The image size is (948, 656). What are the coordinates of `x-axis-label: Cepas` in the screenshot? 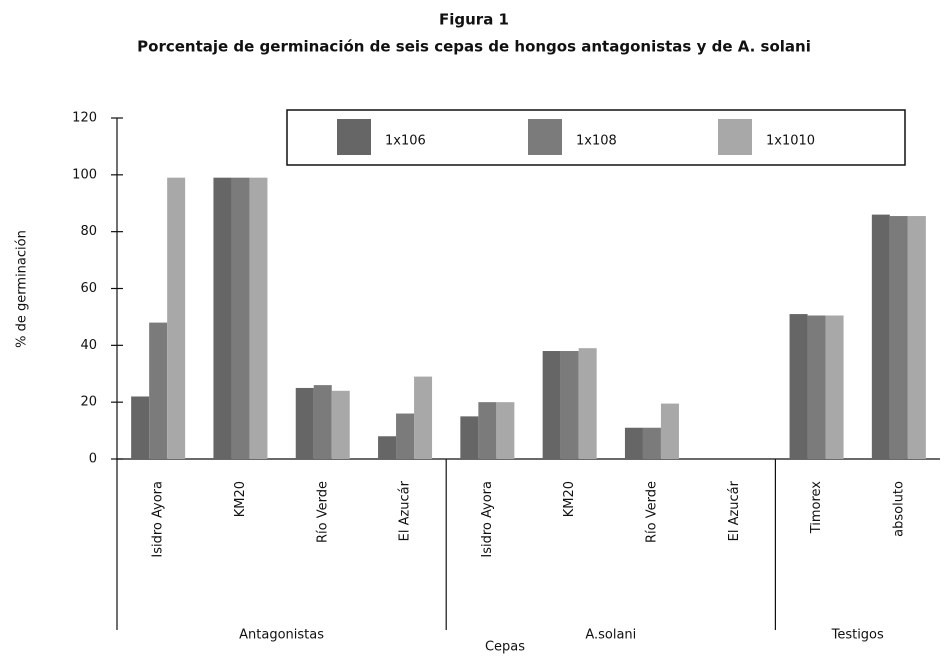 It's located at (505, 647).